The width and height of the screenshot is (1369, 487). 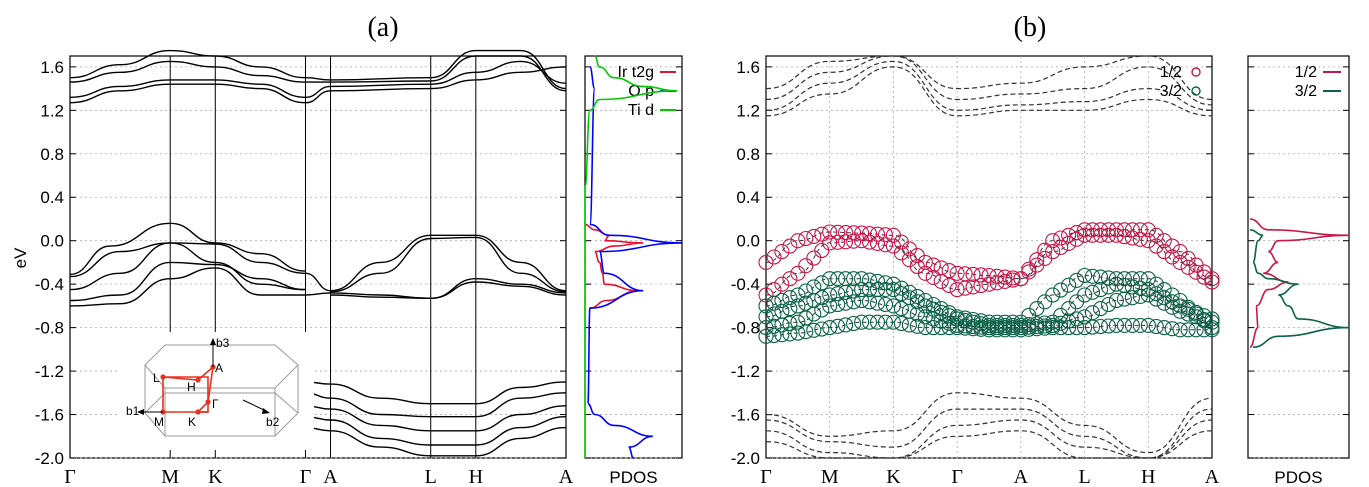 I want to click on panel-b-ytick-label: -1.6, so click(x=745, y=415).